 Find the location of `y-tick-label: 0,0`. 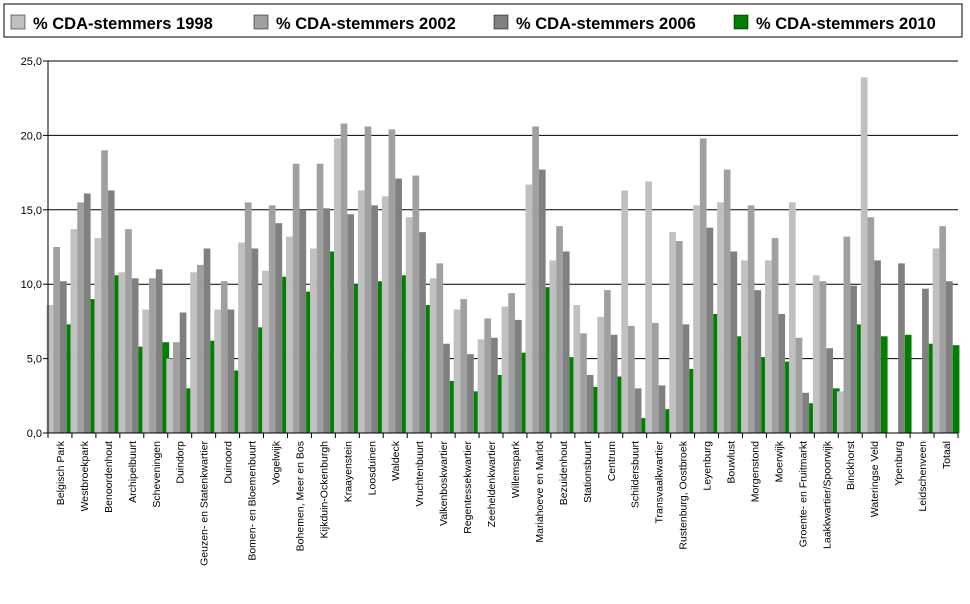

y-tick-label: 0,0 is located at coordinates (34, 434).